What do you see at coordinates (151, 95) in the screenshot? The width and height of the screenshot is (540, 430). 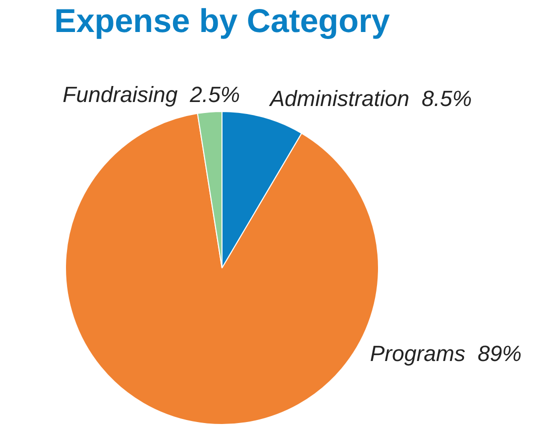 I see `slice-label: Fundraising 2.5%` at bounding box center [151, 95].